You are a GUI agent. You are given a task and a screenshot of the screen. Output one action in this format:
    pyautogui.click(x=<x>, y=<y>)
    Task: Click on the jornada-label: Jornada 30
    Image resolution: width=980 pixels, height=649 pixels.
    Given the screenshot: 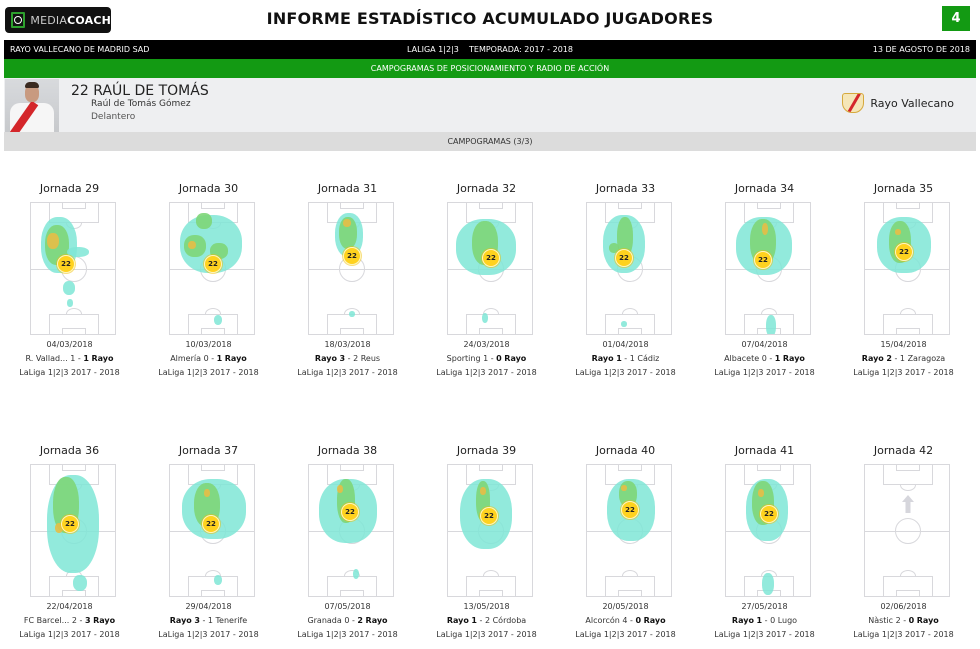 What is the action you would take?
    pyautogui.click(x=208, y=188)
    